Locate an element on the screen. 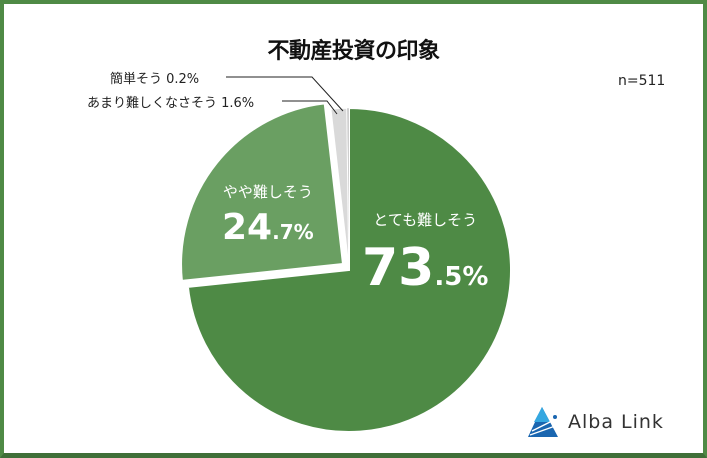  callout-easy: 簡単そう 0.2% is located at coordinates (155, 79).